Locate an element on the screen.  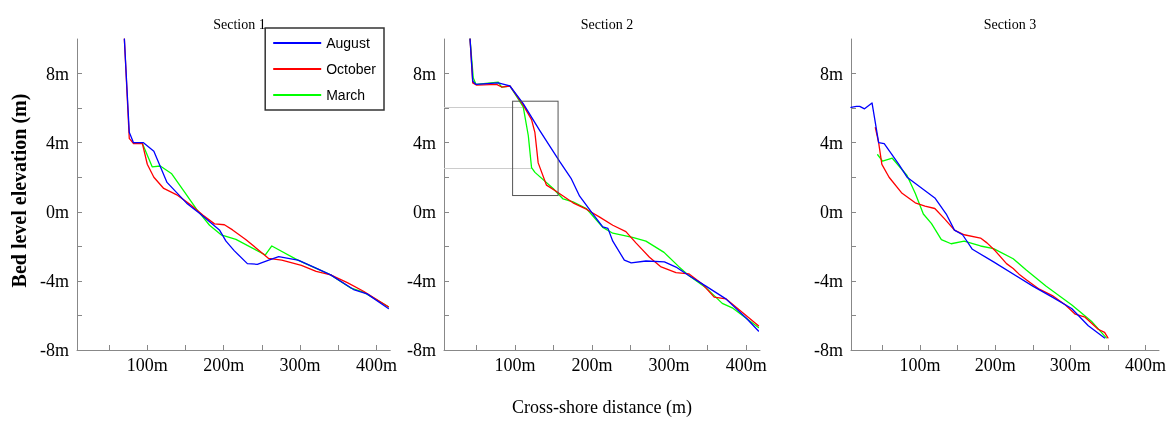
y-axis-title: Bed level elevation (m) is located at coordinates (20, 190).